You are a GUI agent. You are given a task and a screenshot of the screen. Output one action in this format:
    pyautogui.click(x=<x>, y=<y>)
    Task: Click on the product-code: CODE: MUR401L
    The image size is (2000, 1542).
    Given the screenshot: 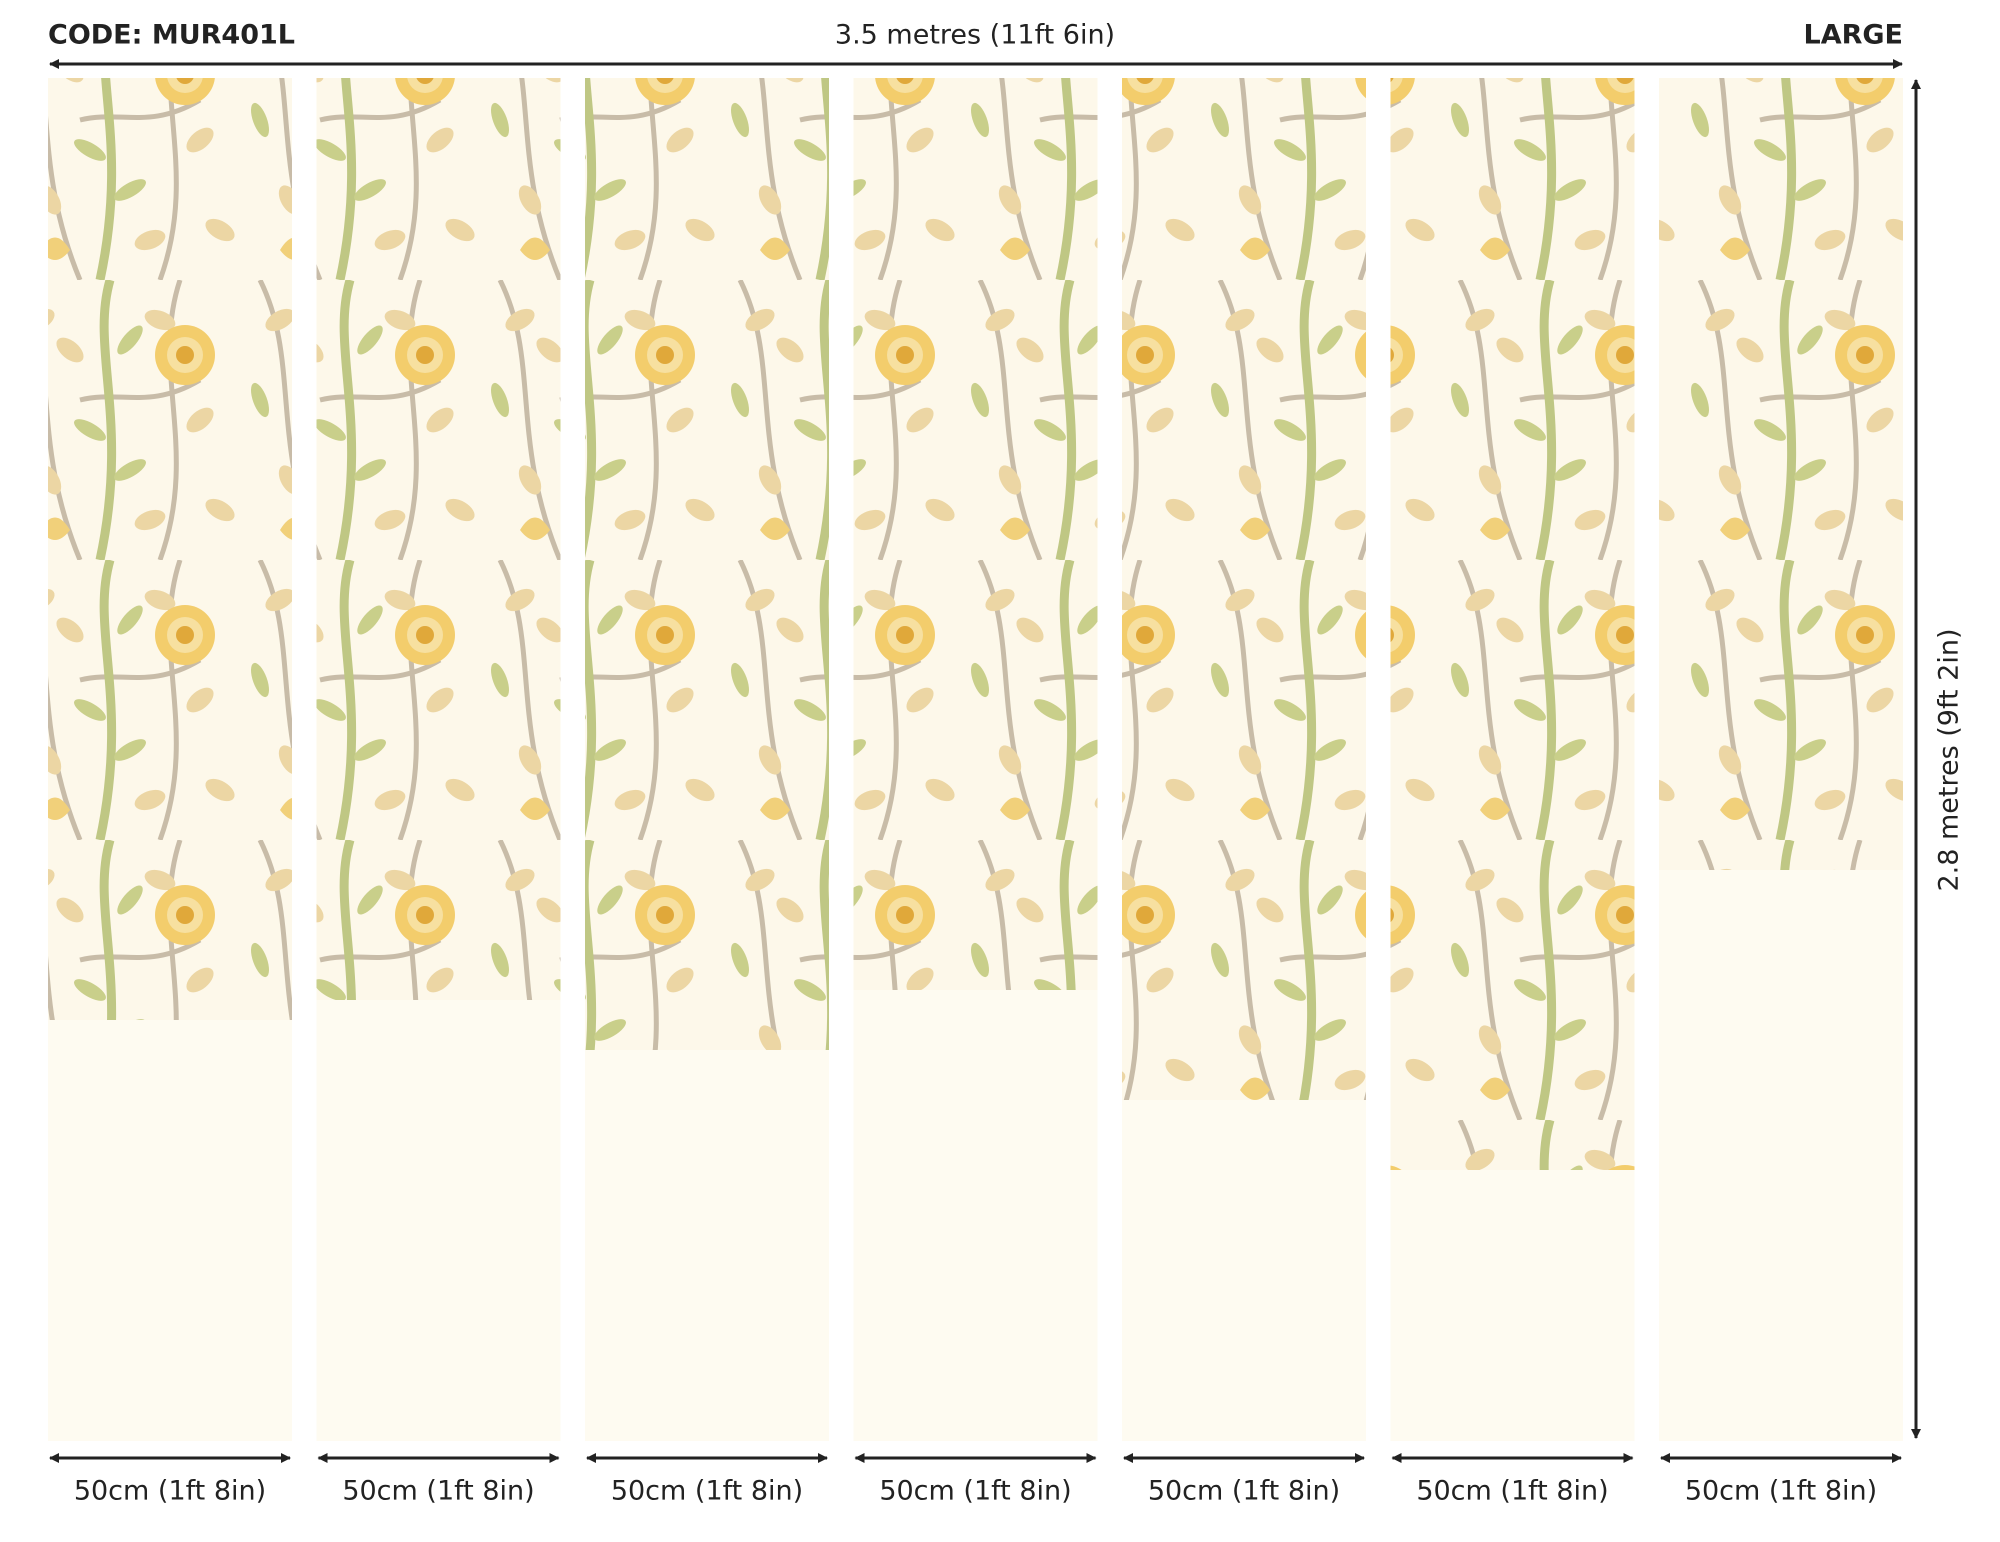 What is the action you would take?
    pyautogui.click(x=171, y=35)
    